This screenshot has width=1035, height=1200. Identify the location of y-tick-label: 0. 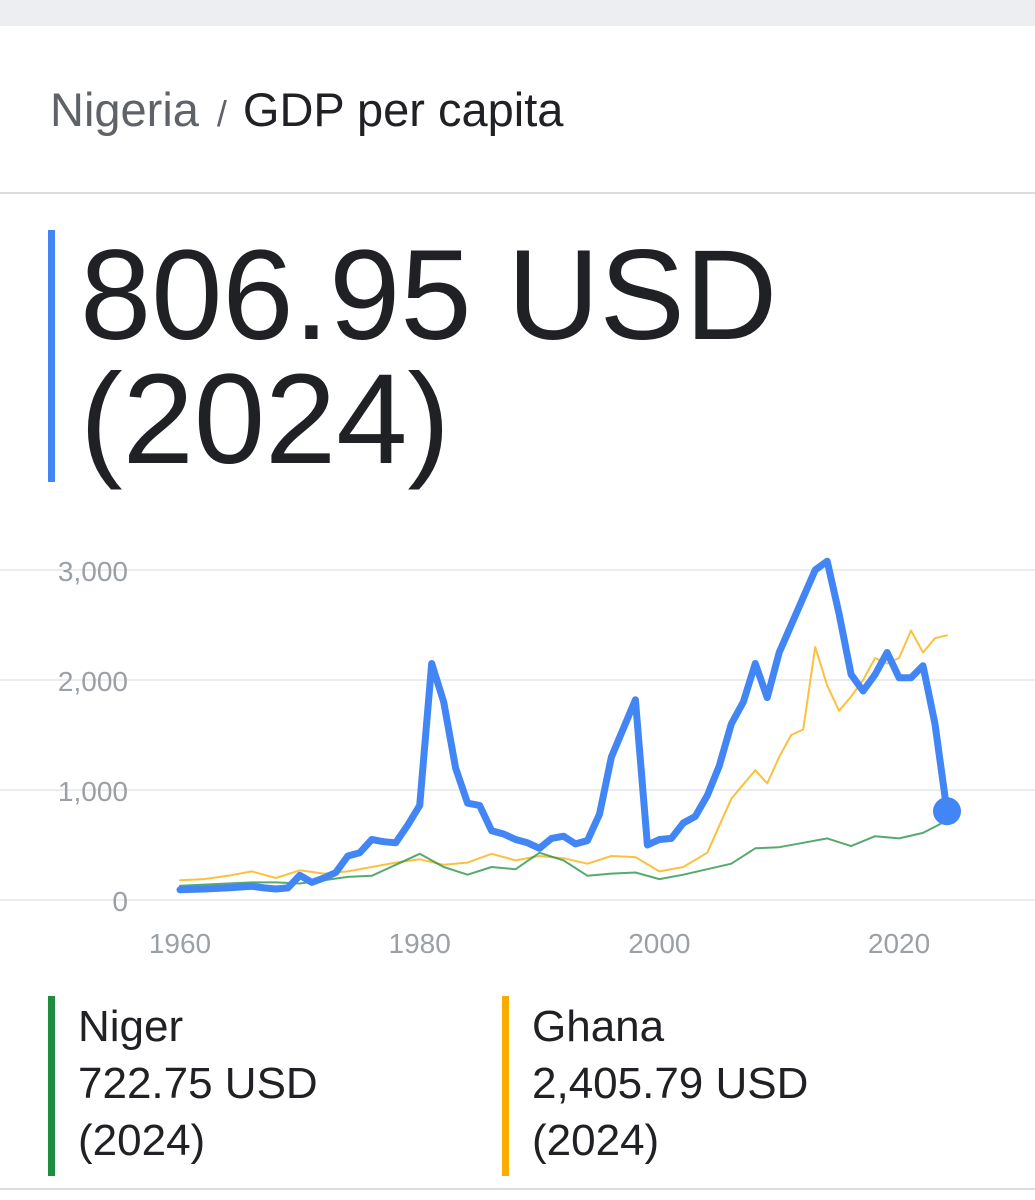
(120, 901).